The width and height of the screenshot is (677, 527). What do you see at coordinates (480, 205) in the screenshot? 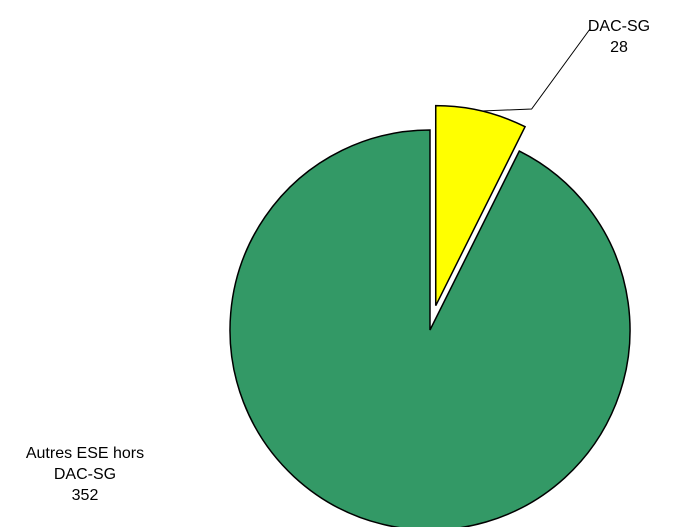
I see `pie-slice-dac-sg` at bounding box center [480, 205].